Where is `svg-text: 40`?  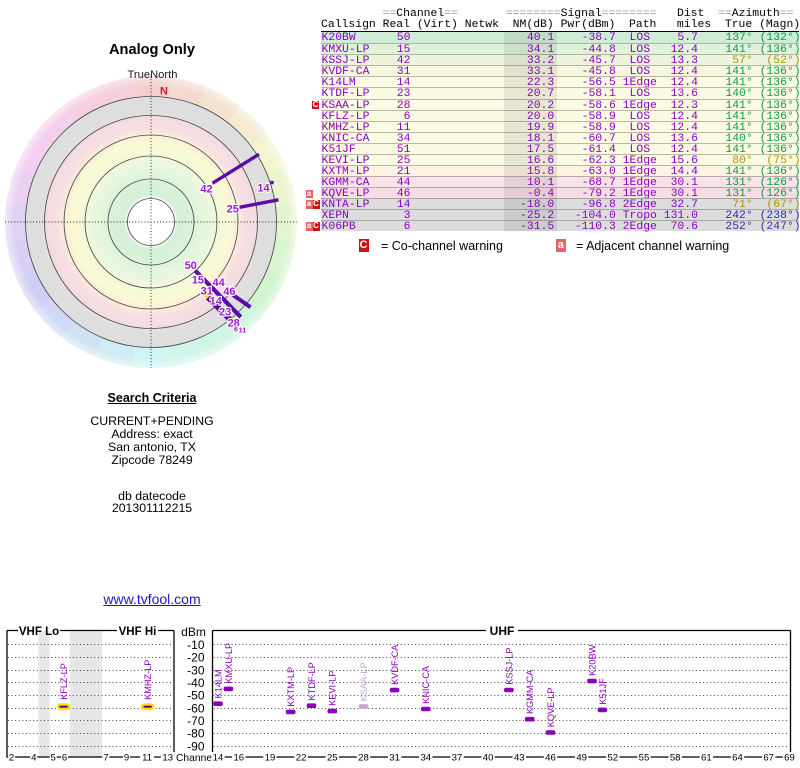 svg-text: 40 is located at coordinates (488, 757).